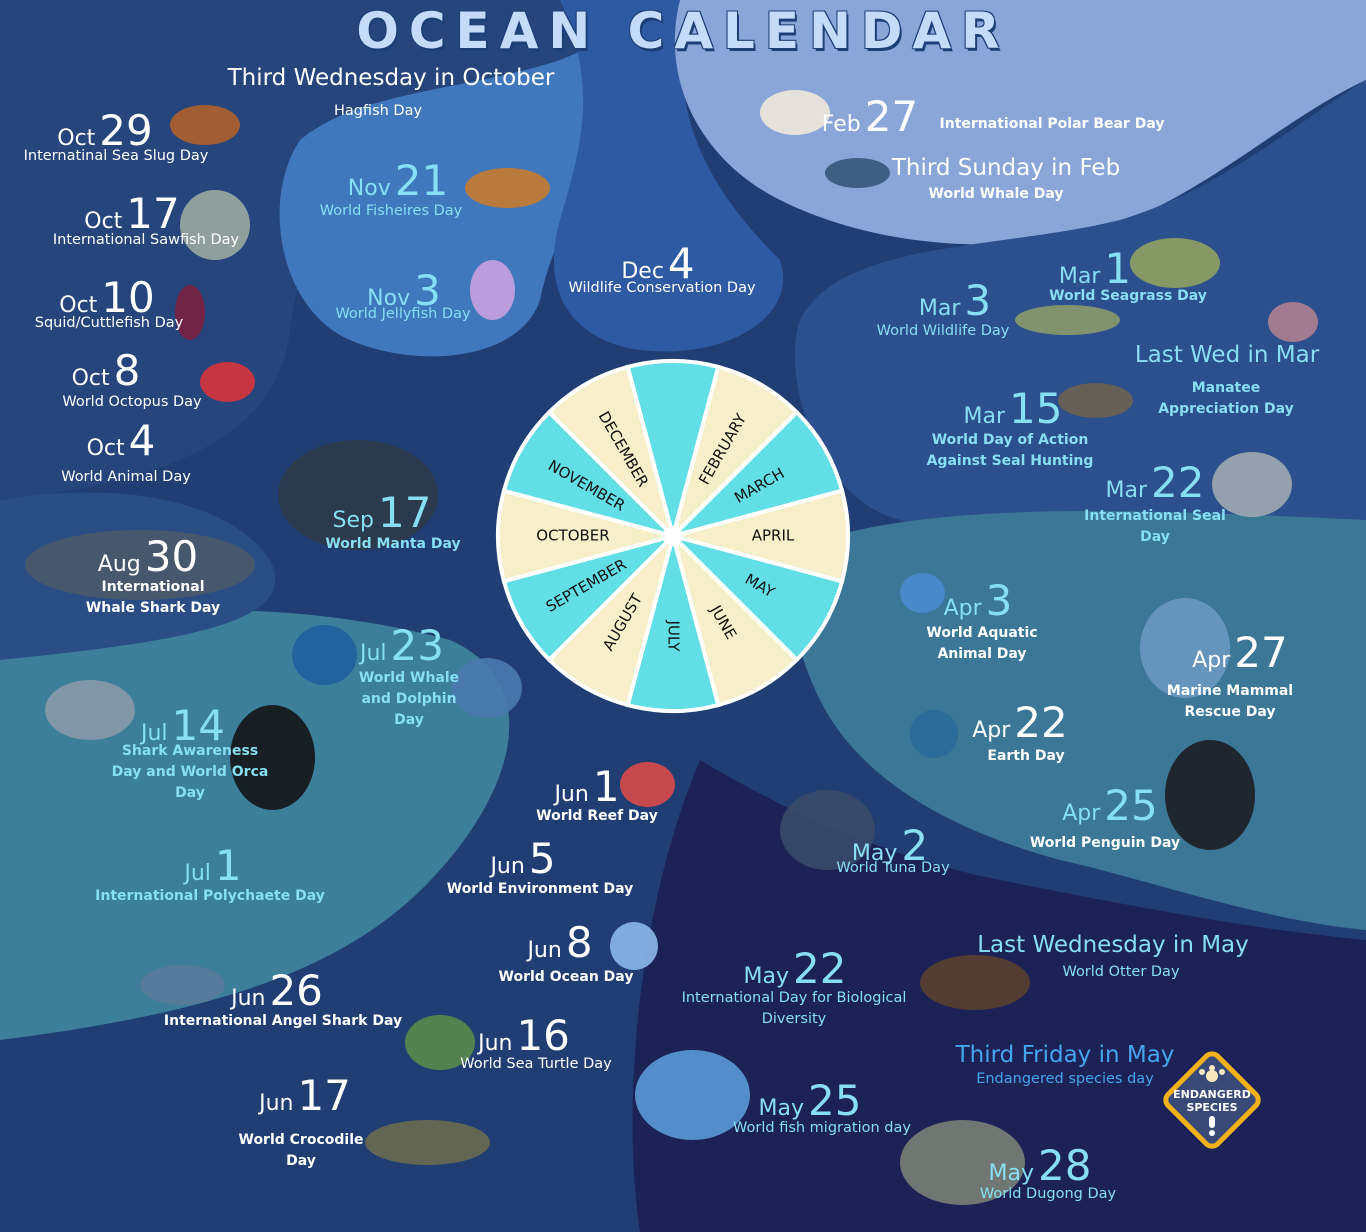 The height and width of the screenshot is (1232, 1366). I want to click on orca-illustration, so click(272, 757).